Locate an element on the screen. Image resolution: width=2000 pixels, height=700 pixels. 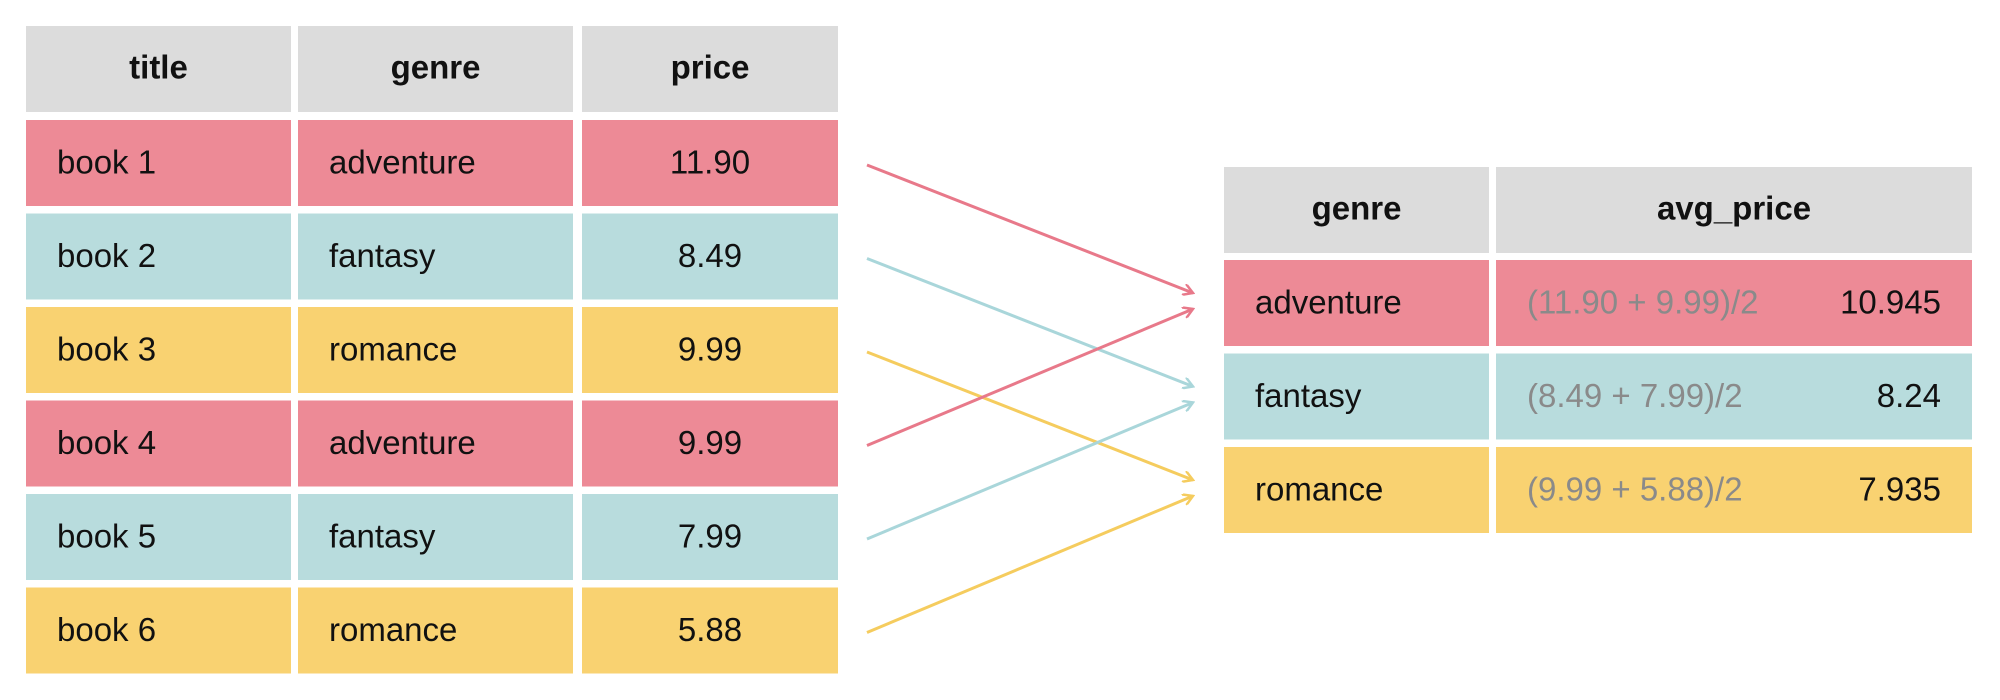
formula-text: (9.99 + 5.88)/2 is located at coordinates (1635, 489).